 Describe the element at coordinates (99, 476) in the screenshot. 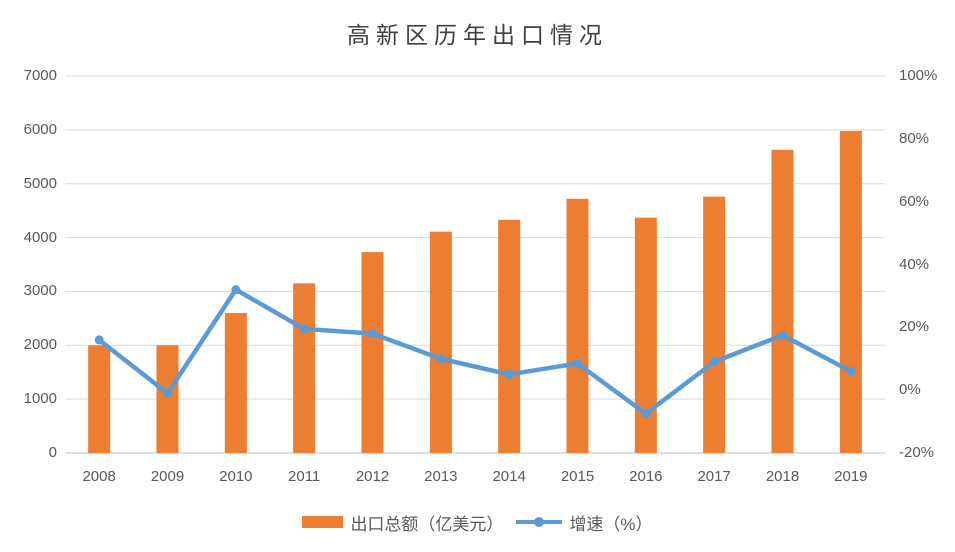

I see `x-tick-2008: 2008` at that location.